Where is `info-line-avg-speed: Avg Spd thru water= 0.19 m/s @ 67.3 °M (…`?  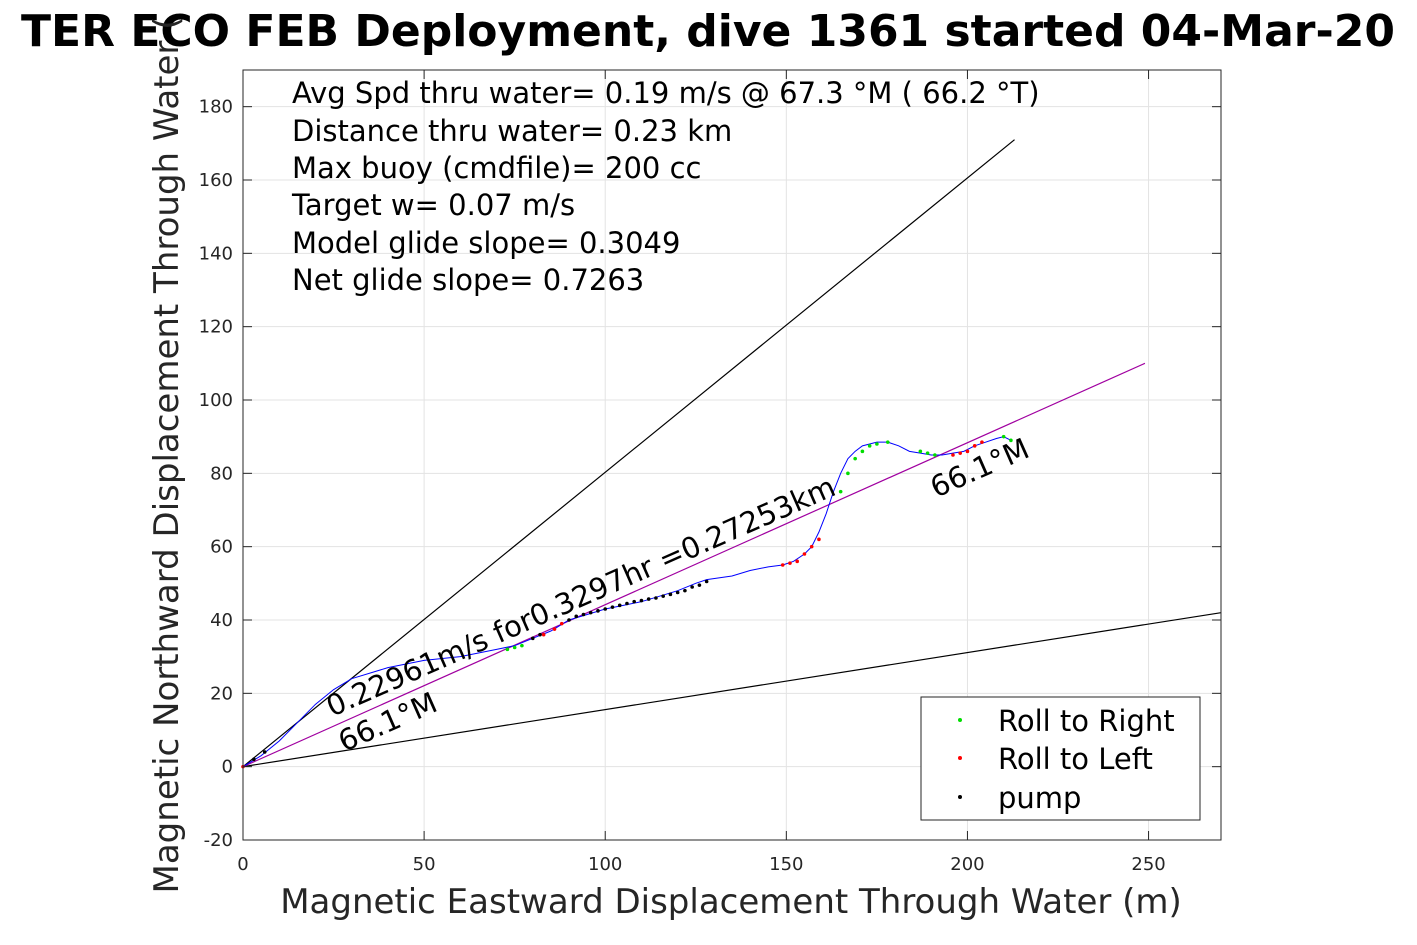 info-line-avg-speed: Avg Spd thru water= 0.19 m/s @ 67.3 °M (… is located at coordinates (666, 93).